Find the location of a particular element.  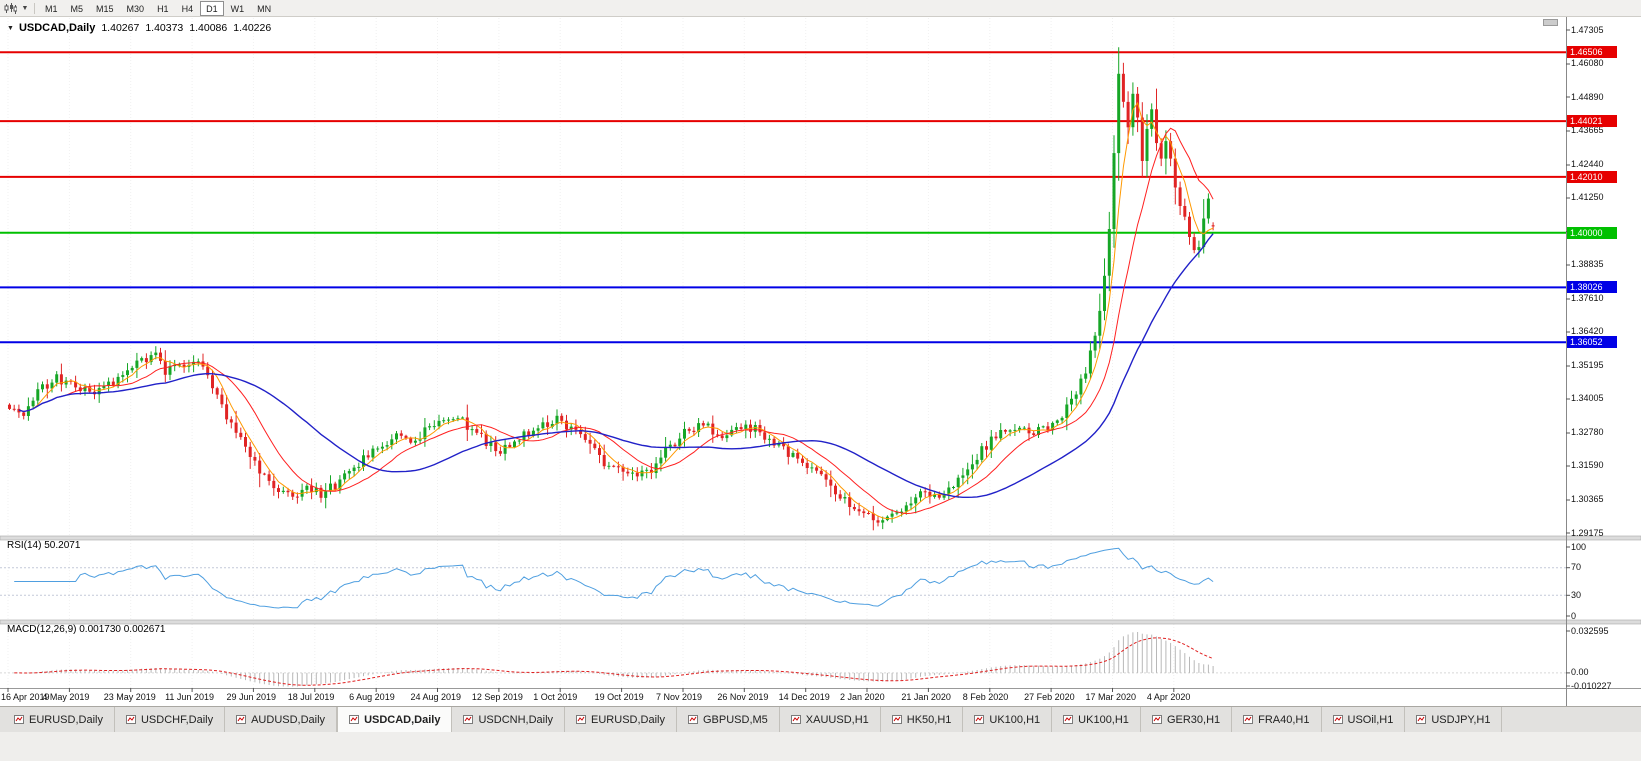

price-axis-label: 1.31590 is located at coordinates (1587, 465).